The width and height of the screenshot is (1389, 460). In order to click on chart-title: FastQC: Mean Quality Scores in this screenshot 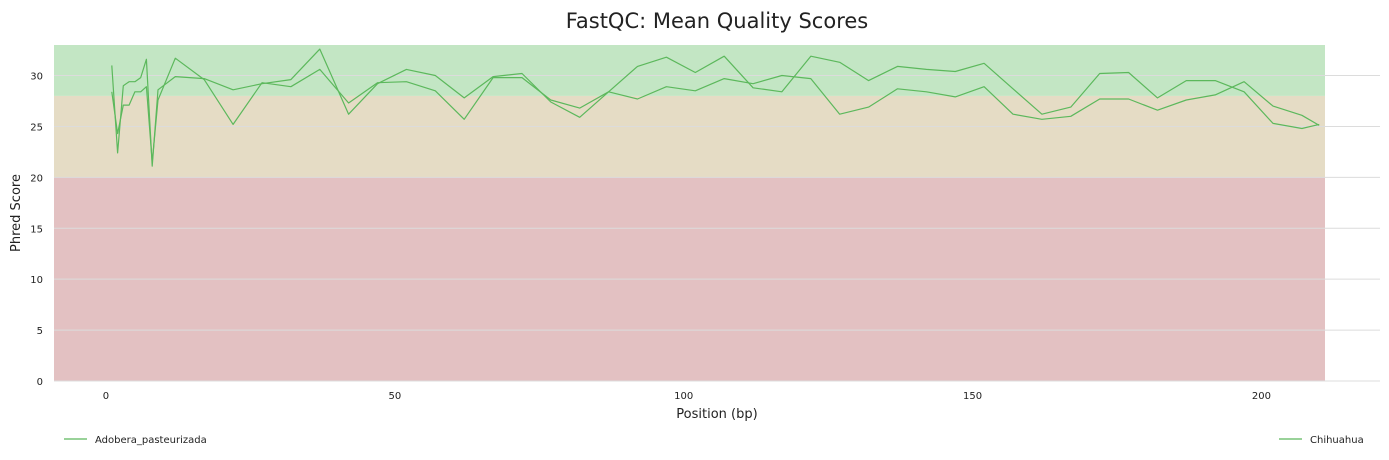, I will do `click(717, 21)`.